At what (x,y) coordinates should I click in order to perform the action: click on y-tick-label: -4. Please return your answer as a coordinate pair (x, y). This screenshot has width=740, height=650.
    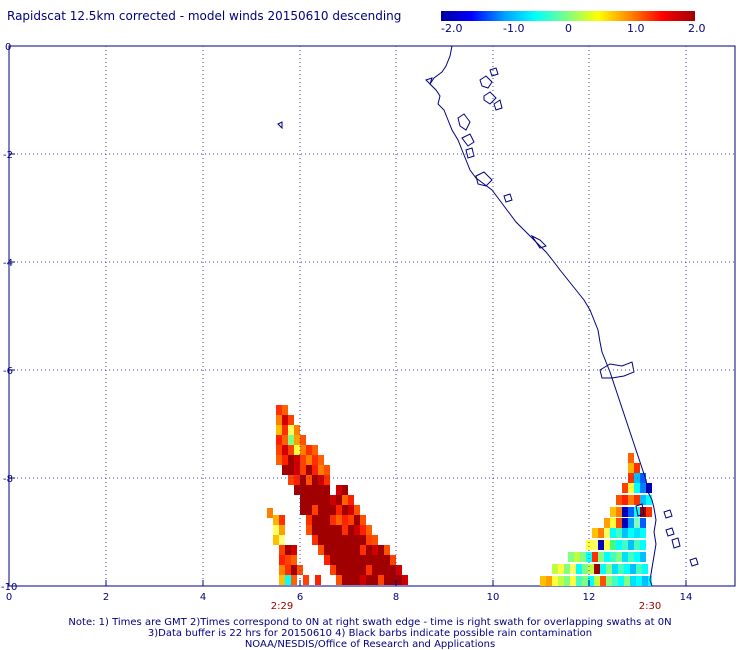
    Looking at the image, I should click on (8, 263).